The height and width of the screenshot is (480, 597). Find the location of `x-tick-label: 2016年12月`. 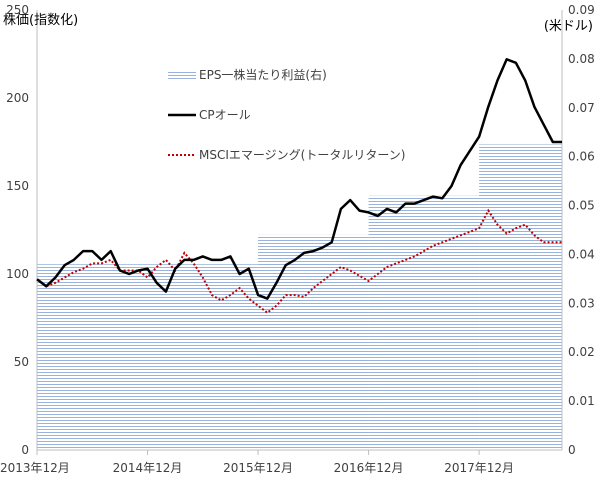

x-tick-label: 2016年12月 is located at coordinates (369, 468).